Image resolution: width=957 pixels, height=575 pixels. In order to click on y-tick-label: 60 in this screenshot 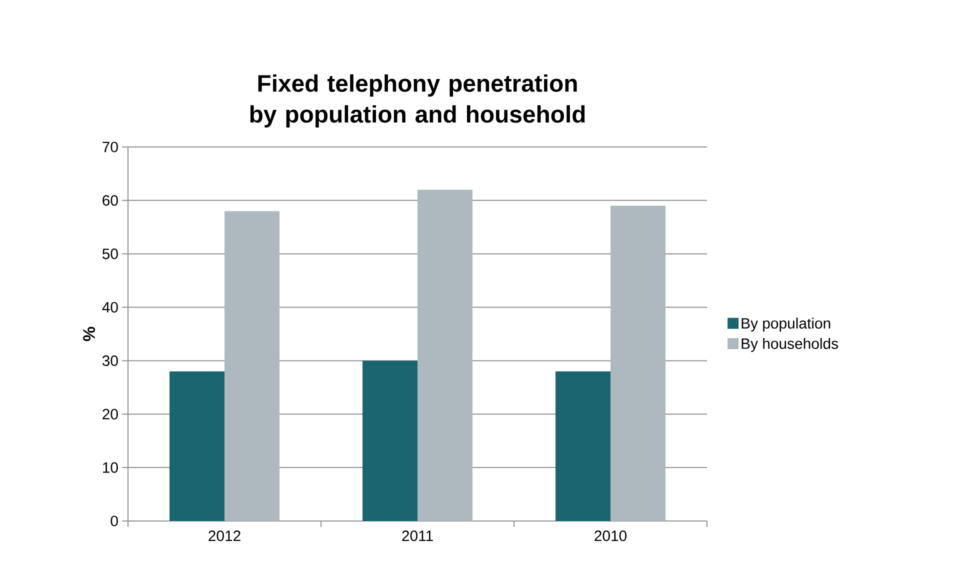, I will do `click(110, 200)`.